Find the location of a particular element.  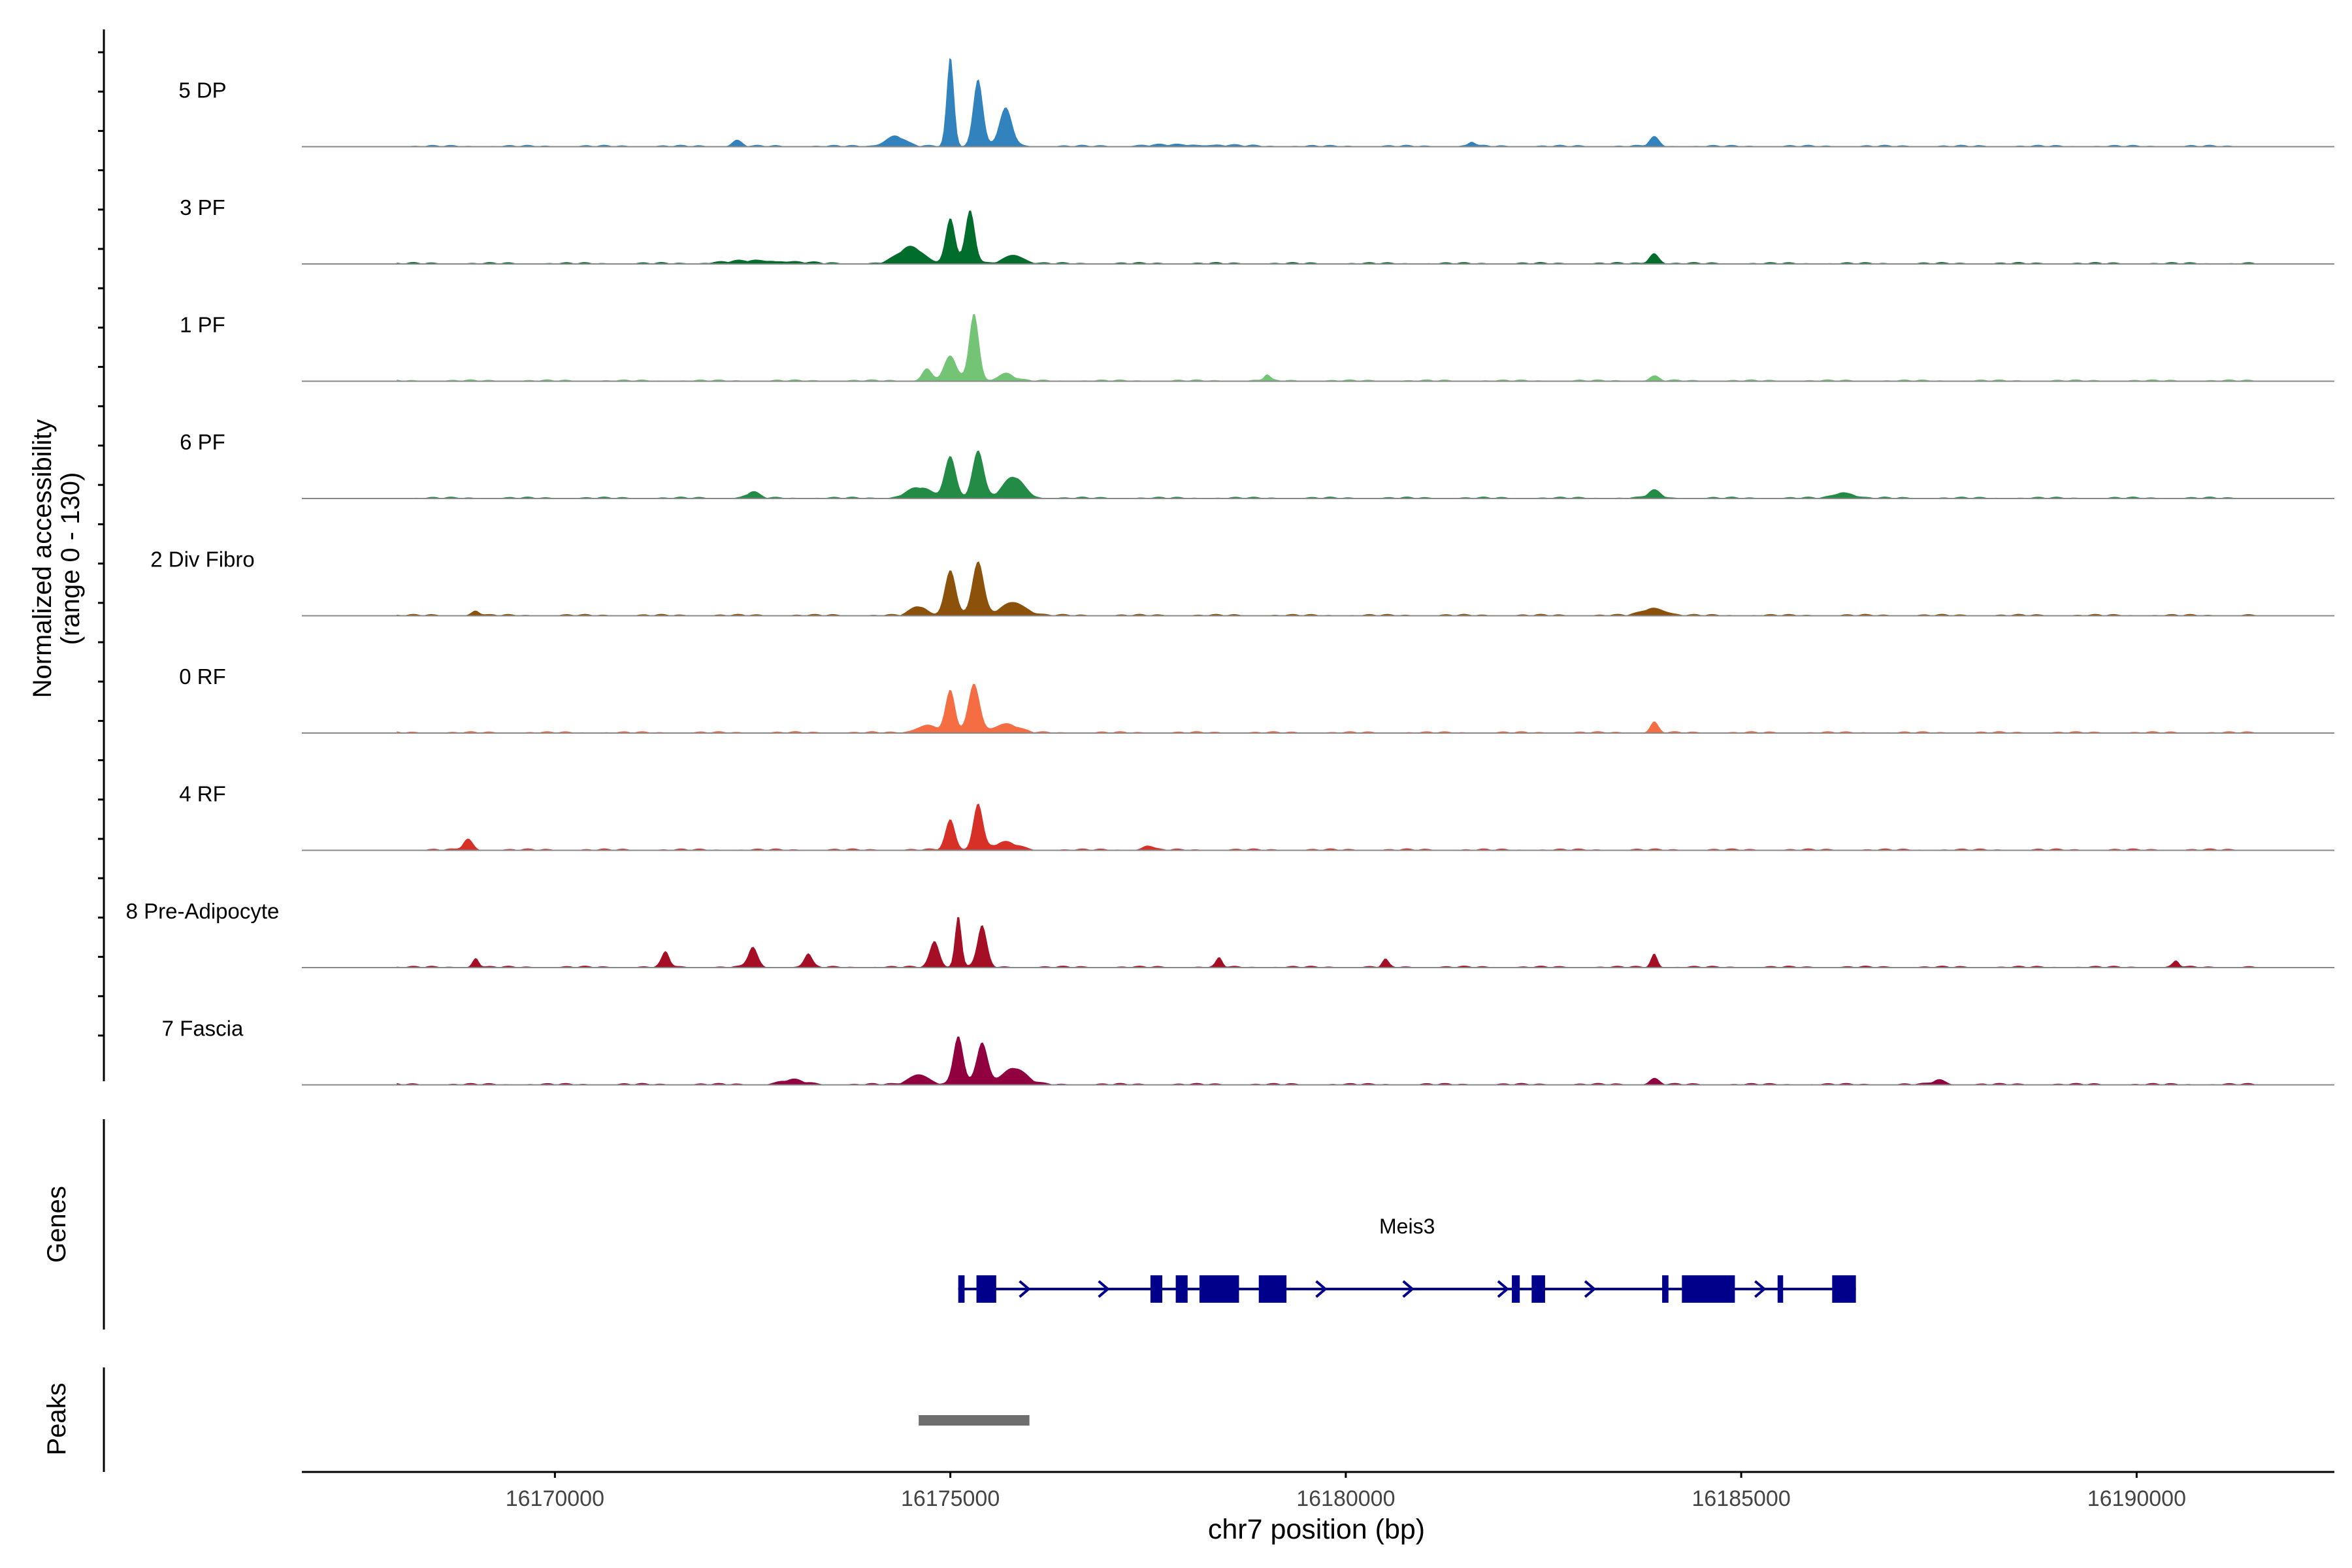

track-2: 3 PF is located at coordinates (1257, 230).